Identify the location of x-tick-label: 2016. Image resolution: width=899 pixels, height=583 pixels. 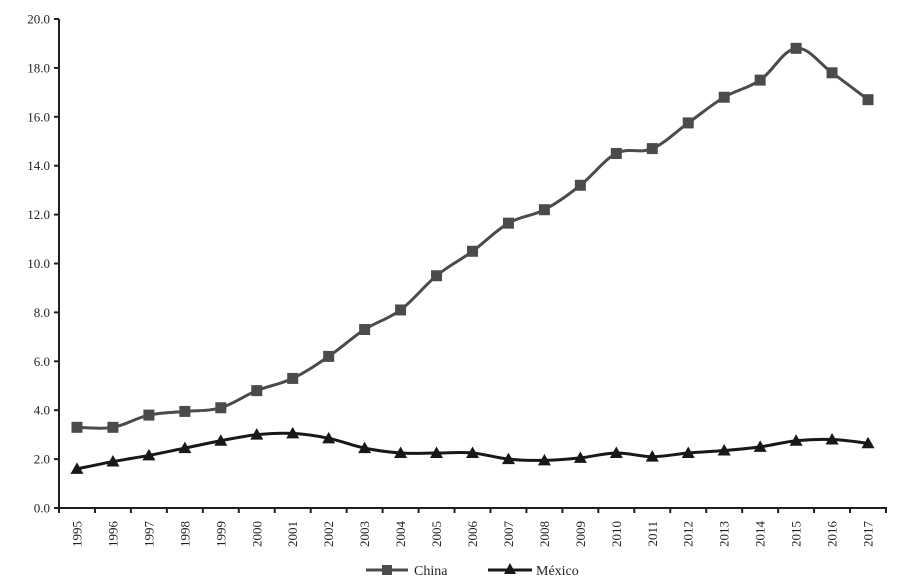
(832, 534).